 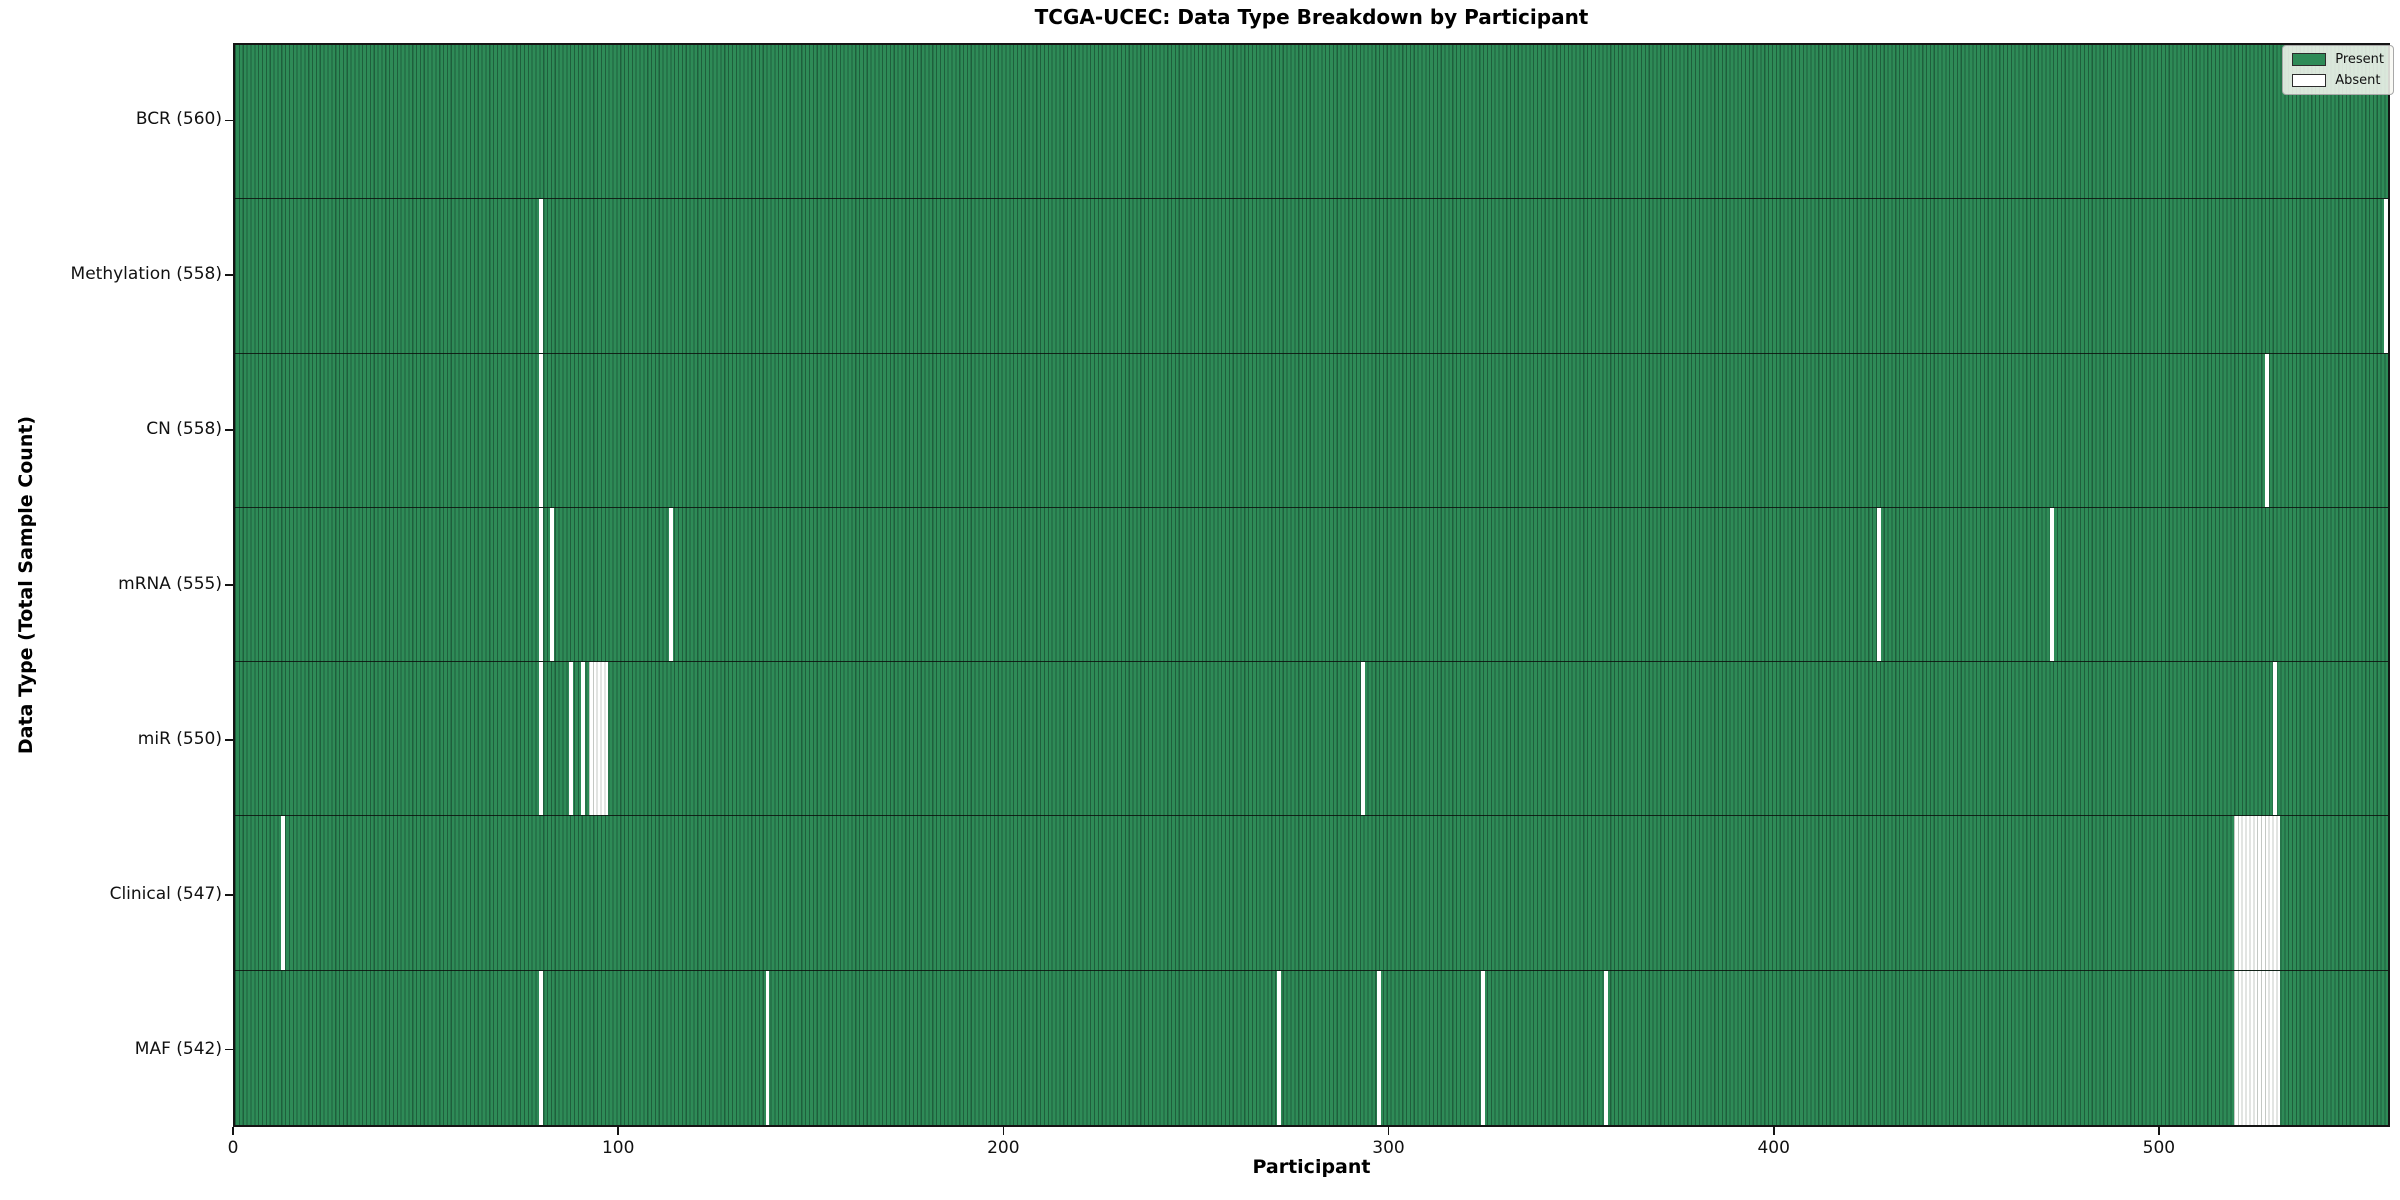 I want to click on legend-swatch-absent, so click(x=2309, y=80).